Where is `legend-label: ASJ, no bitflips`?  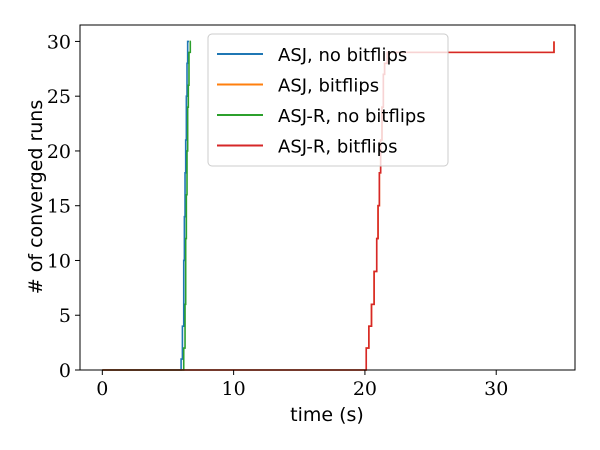 legend-label: ASJ, no bitflips is located at coordinates (342, 55).